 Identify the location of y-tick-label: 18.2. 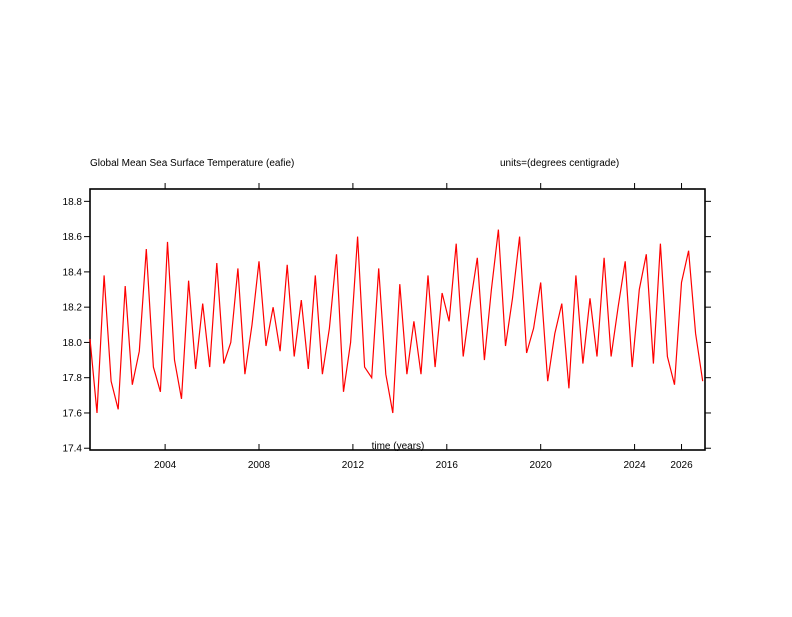
(73, 308).